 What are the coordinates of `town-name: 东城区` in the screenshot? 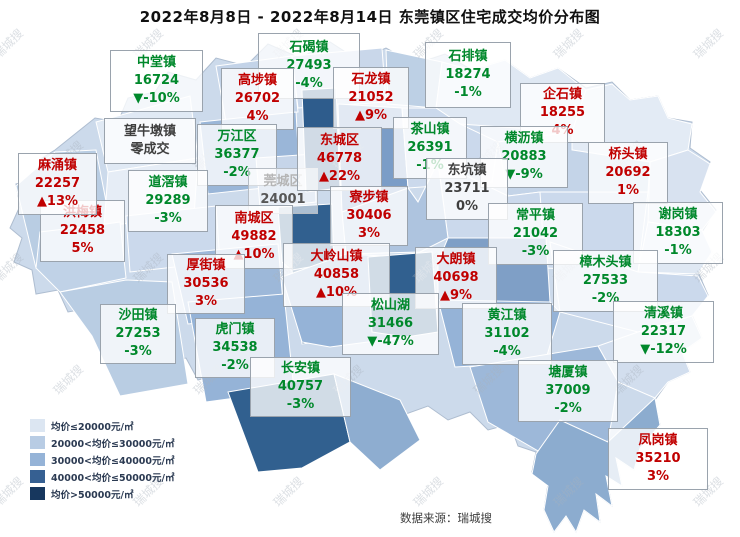 It's located at (339, 140).